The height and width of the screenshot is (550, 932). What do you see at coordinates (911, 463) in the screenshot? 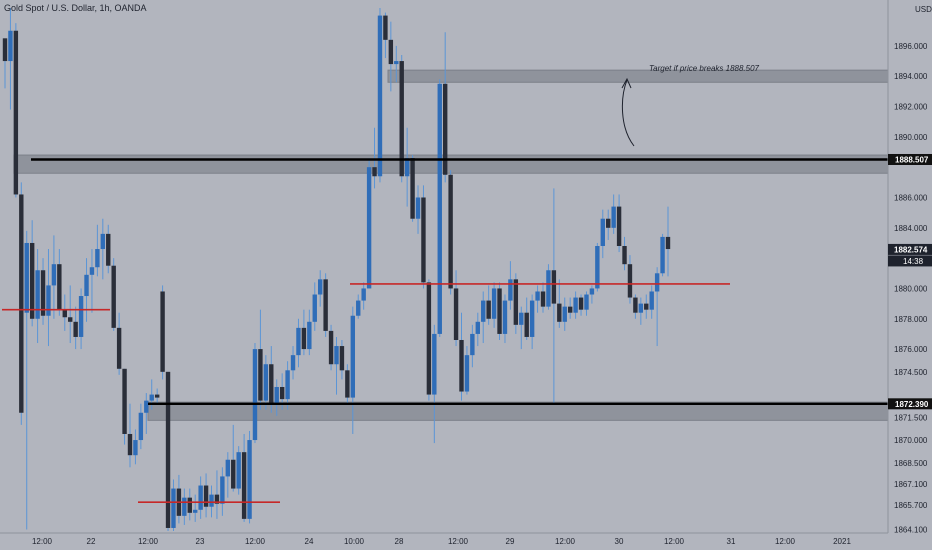
I see `price-tick-label: 1868.500` at bounding box center [911, 463].